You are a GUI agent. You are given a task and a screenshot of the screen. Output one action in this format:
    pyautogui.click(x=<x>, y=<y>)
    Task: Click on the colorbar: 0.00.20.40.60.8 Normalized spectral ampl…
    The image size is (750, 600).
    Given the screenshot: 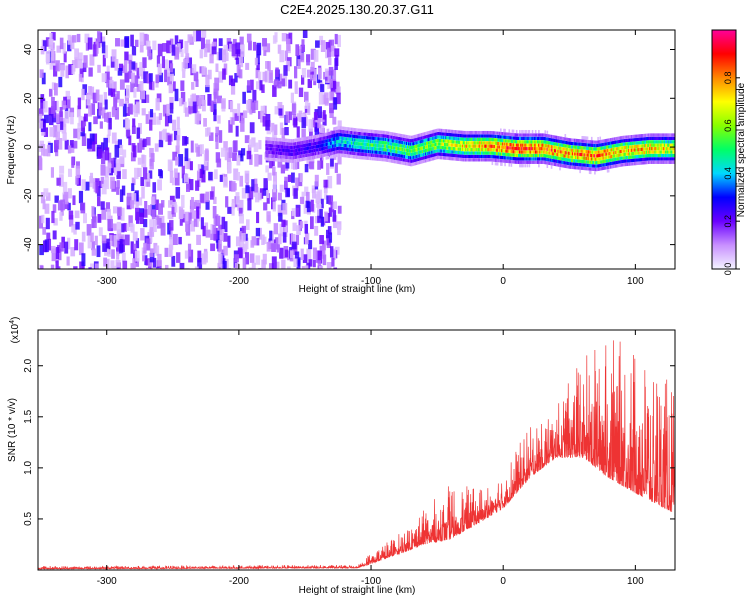 What is the action you would take?
    pyautogui.click(x=729, y=152)
    